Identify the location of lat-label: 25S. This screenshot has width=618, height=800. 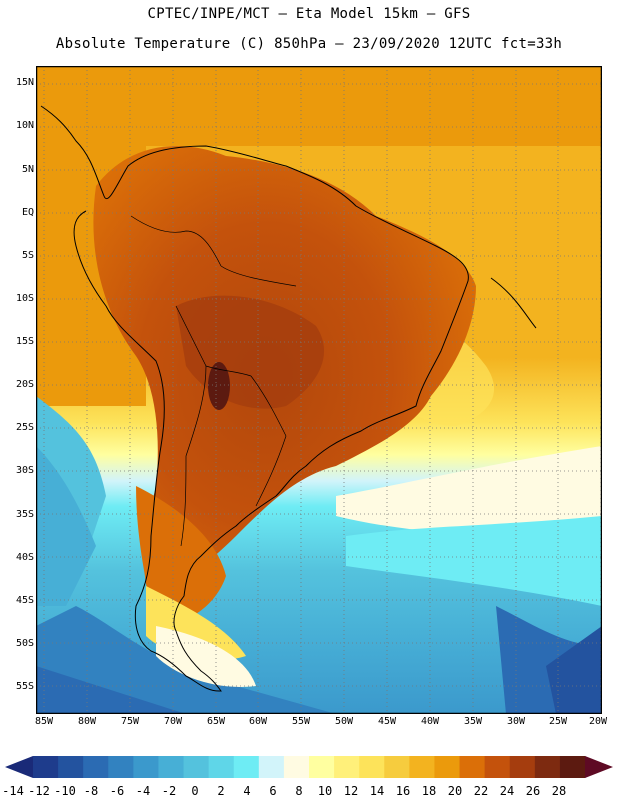
(24, 427).